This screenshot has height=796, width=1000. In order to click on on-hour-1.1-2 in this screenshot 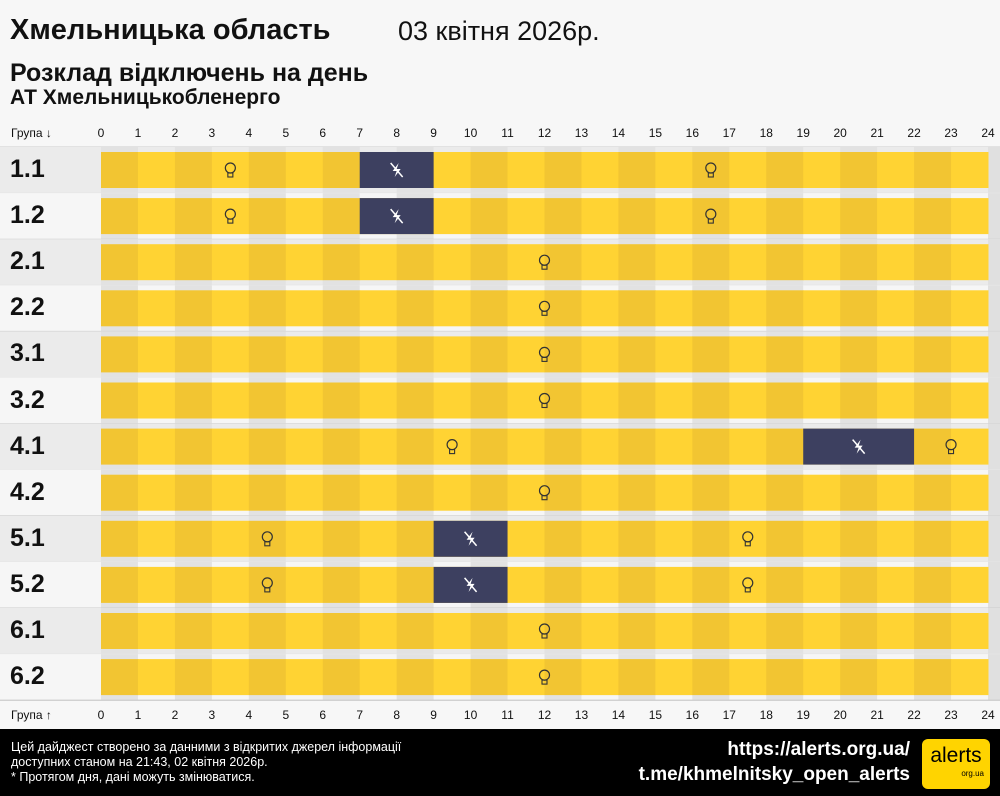, I will do `click(193, 170)`.